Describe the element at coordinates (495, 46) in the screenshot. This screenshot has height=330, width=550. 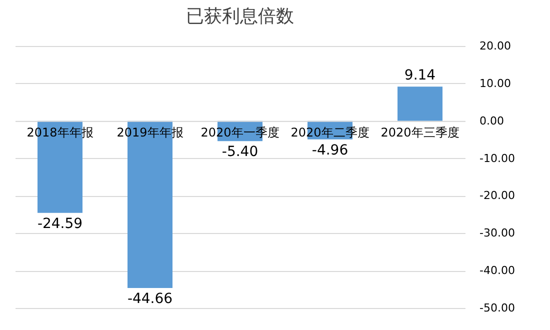
I see `y-tick-label: 20.00` at that location.